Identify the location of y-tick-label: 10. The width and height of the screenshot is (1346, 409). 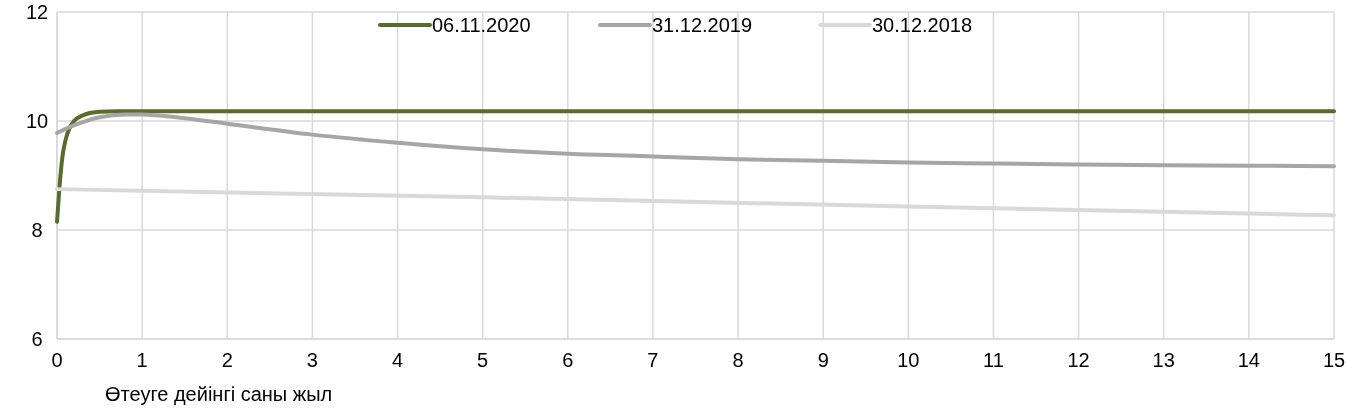
(37, 121).